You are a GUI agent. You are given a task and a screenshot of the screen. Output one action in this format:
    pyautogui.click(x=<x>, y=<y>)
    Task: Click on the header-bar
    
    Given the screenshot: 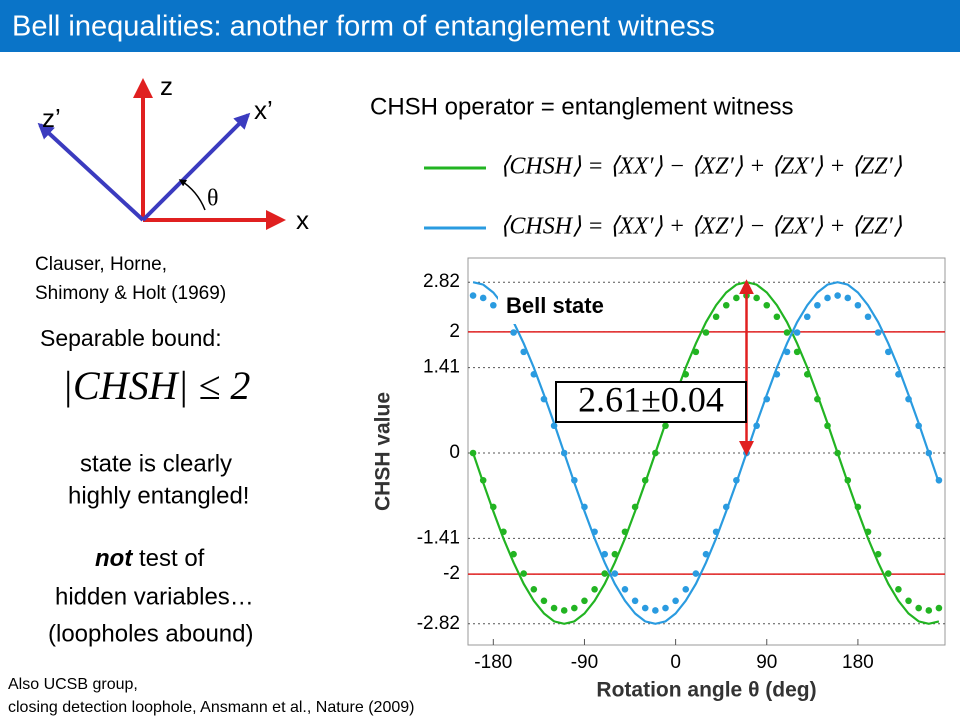 What is the action you would take?
    pyautogui.click(x=480, y=26)
    